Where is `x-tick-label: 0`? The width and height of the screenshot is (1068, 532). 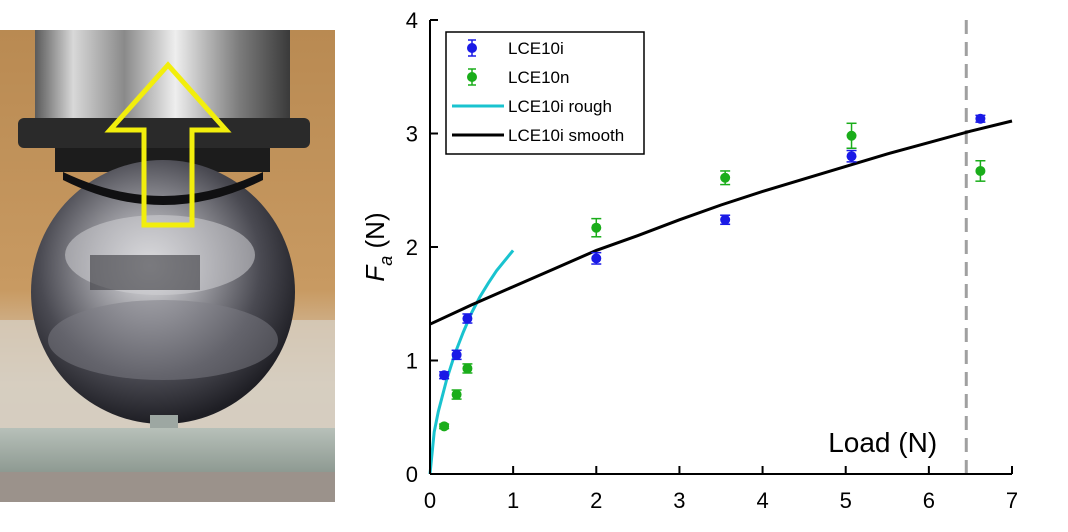 x-tick-label: 0 is located at coordinates (430, 500).